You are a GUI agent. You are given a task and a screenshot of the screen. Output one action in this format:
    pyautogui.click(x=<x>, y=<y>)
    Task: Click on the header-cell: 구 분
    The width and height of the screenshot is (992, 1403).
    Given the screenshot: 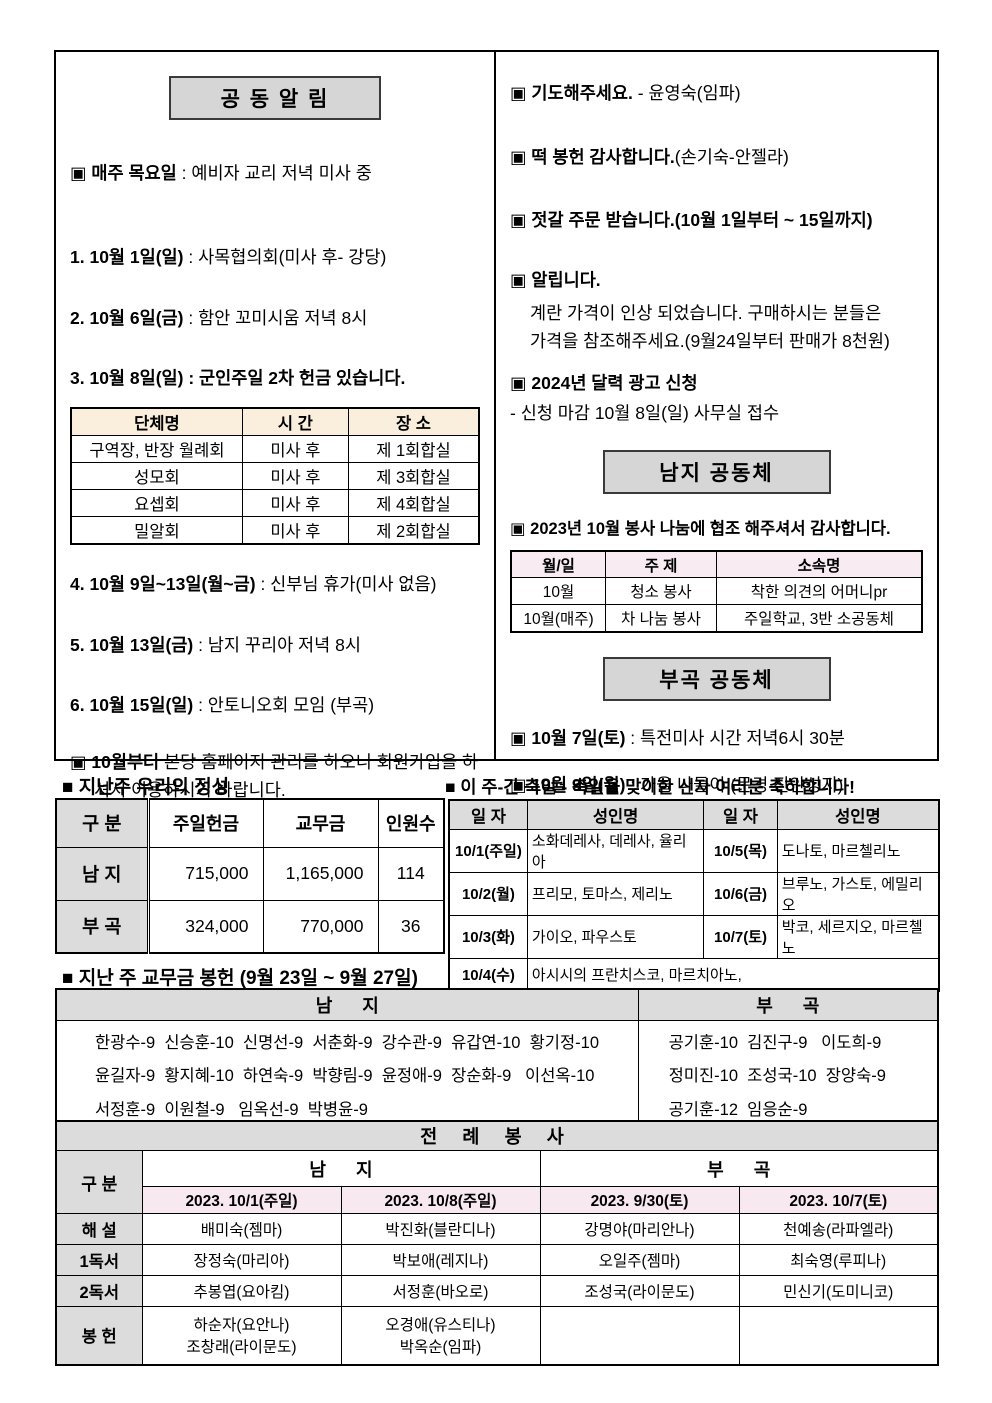 What is the action you would take?
    pyautogui.click(x=102, y=823)
    